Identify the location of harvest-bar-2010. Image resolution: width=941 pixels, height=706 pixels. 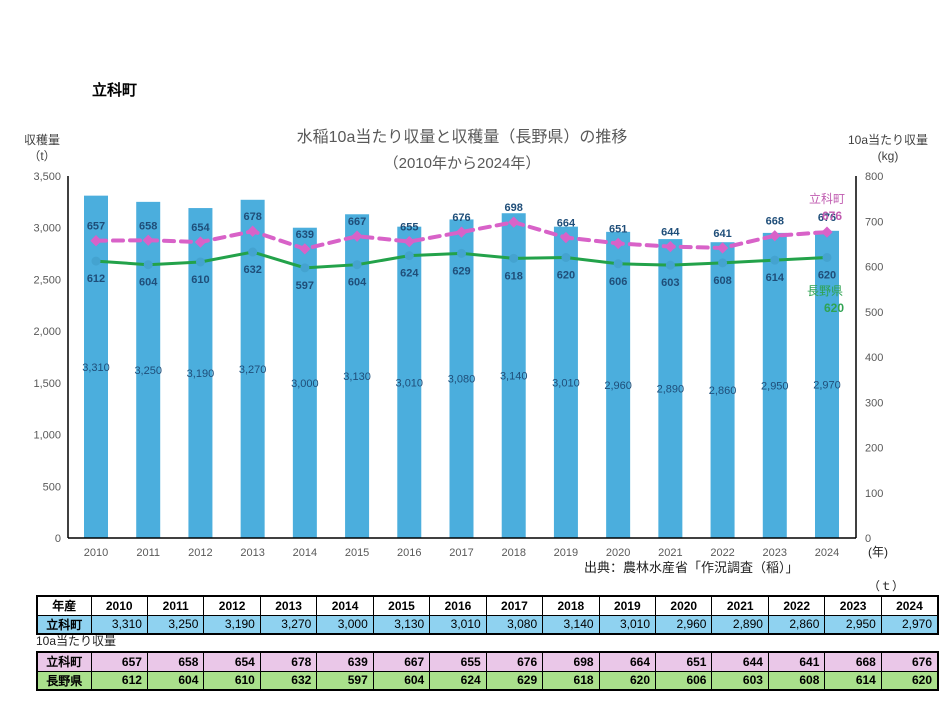
(96, 366).